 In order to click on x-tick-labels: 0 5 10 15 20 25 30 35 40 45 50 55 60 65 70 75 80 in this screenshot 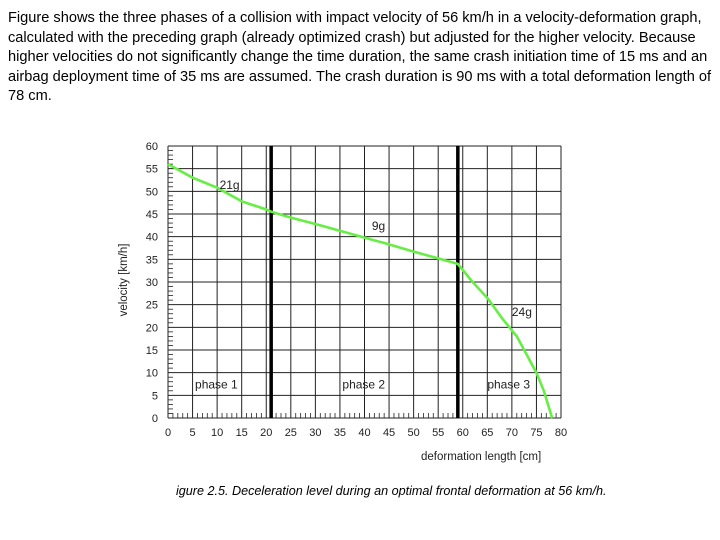, I will do `click(366, 433)`.